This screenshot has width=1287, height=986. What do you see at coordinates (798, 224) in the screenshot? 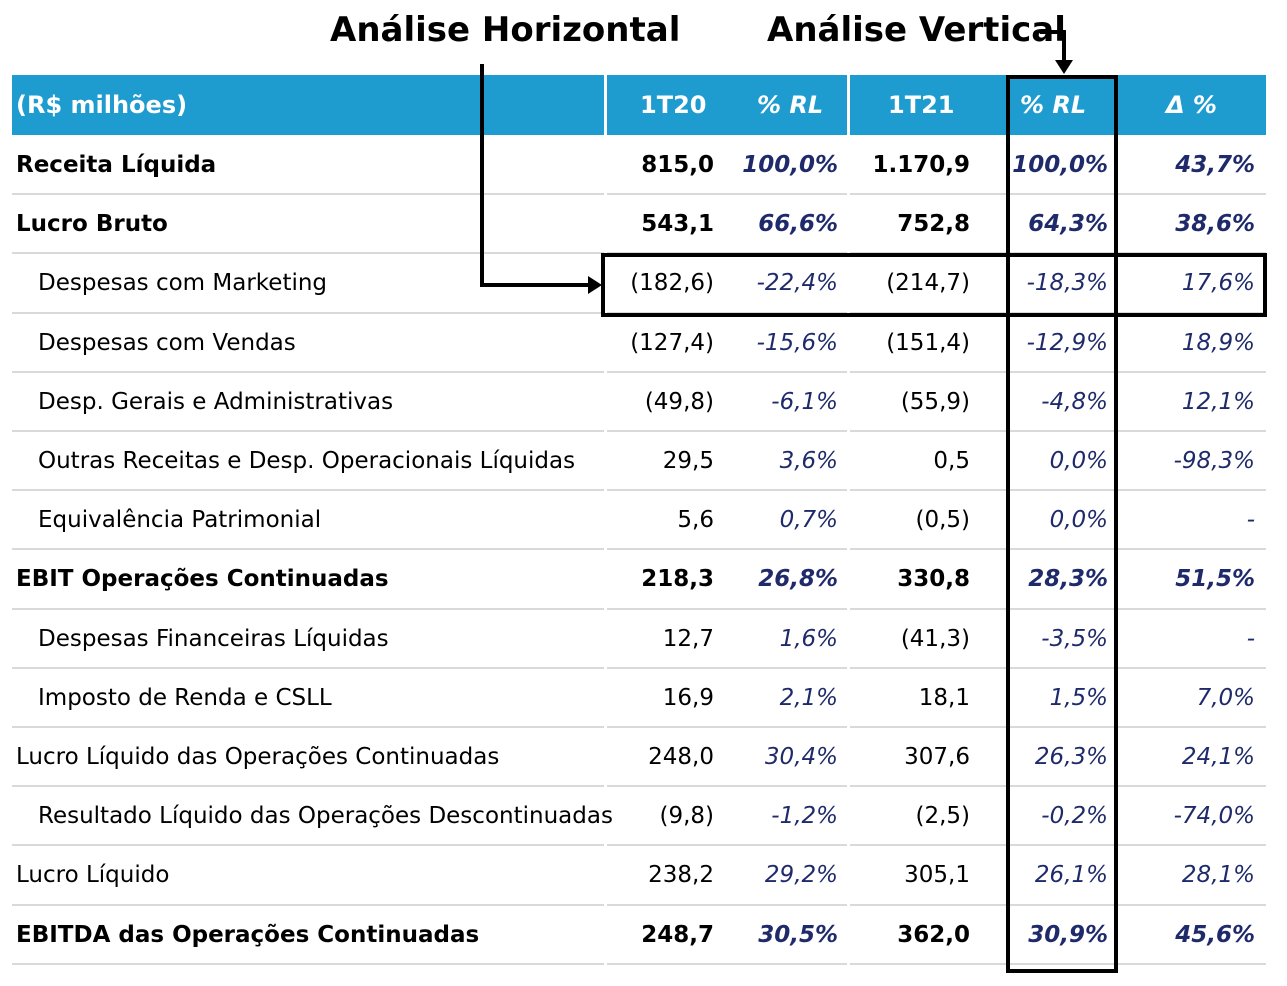
I see `pct-rl-1t20: 66,6%` at bounding box center [798, 224].